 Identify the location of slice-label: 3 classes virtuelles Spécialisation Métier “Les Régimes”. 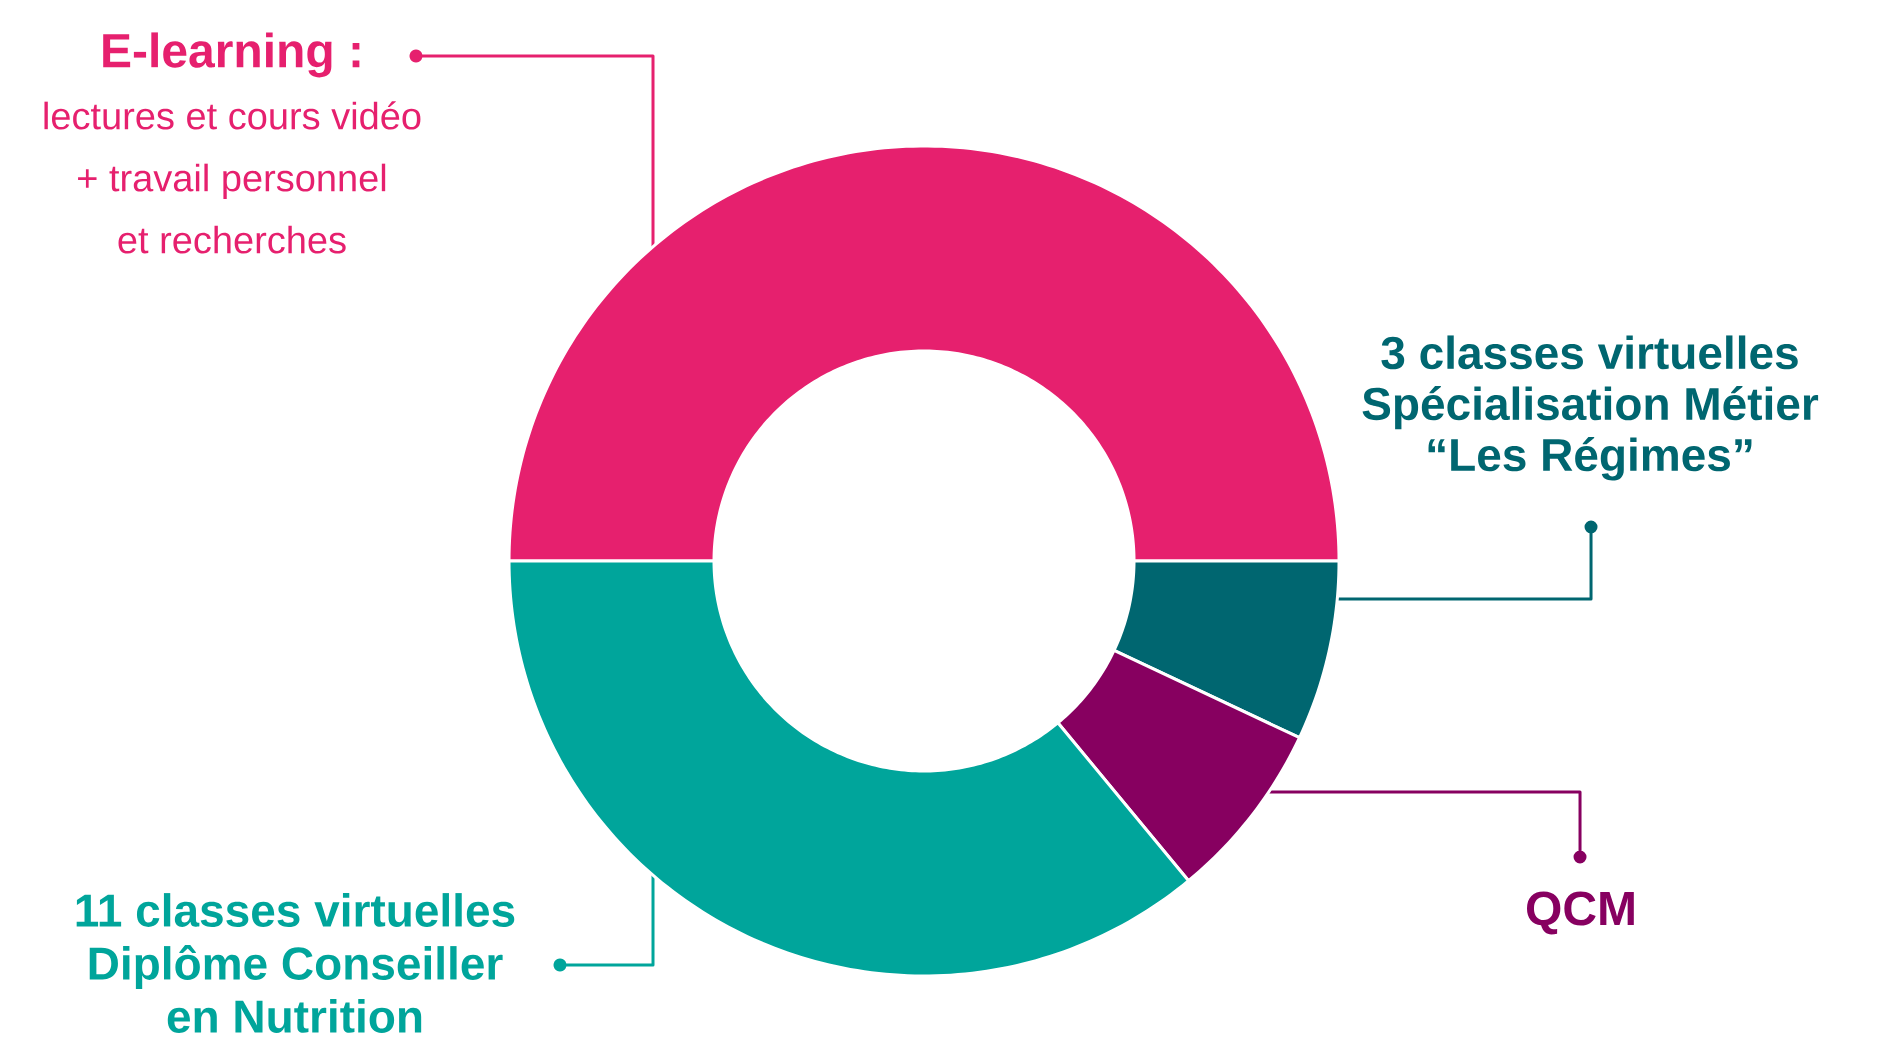
(1590, 408).